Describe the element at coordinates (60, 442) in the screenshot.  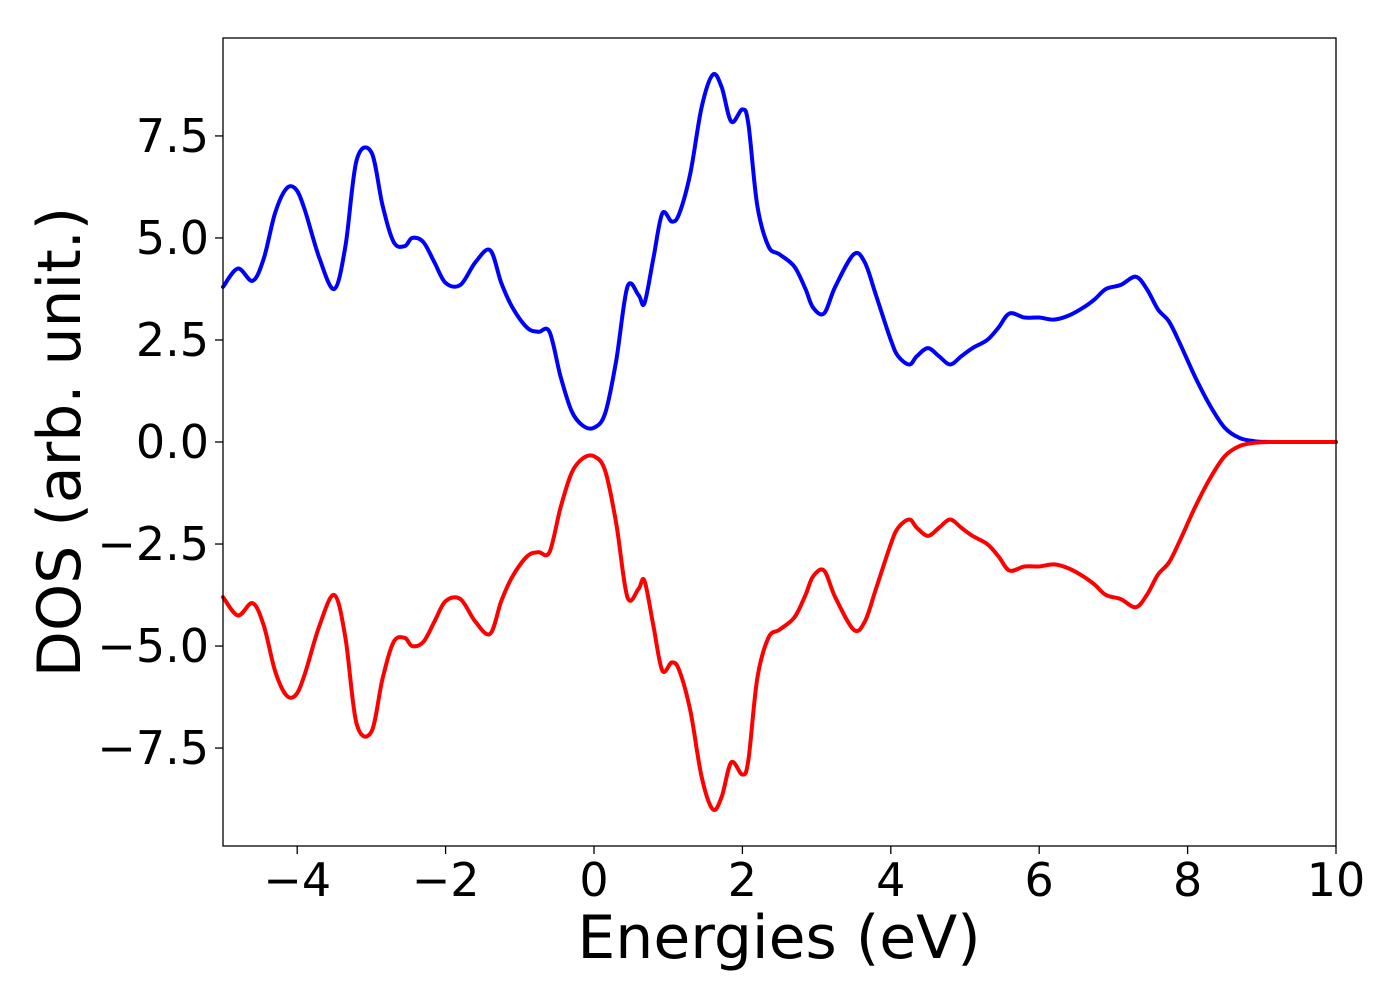
I see `y-axis-title: DOS (arb. unit.)` at that location.